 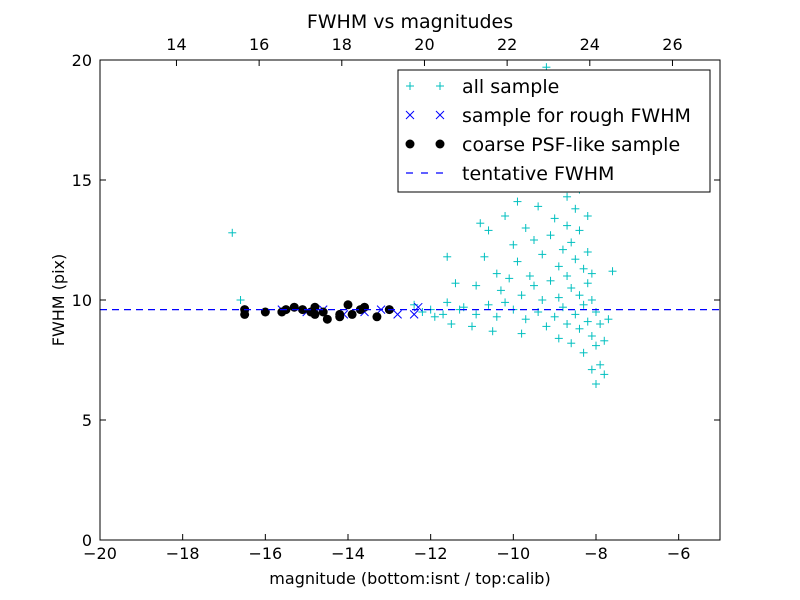 What do you see at coordinates (431, 553) in the screenshot?
I see `x-tick-label: −12` at bounding box center [431, 553].